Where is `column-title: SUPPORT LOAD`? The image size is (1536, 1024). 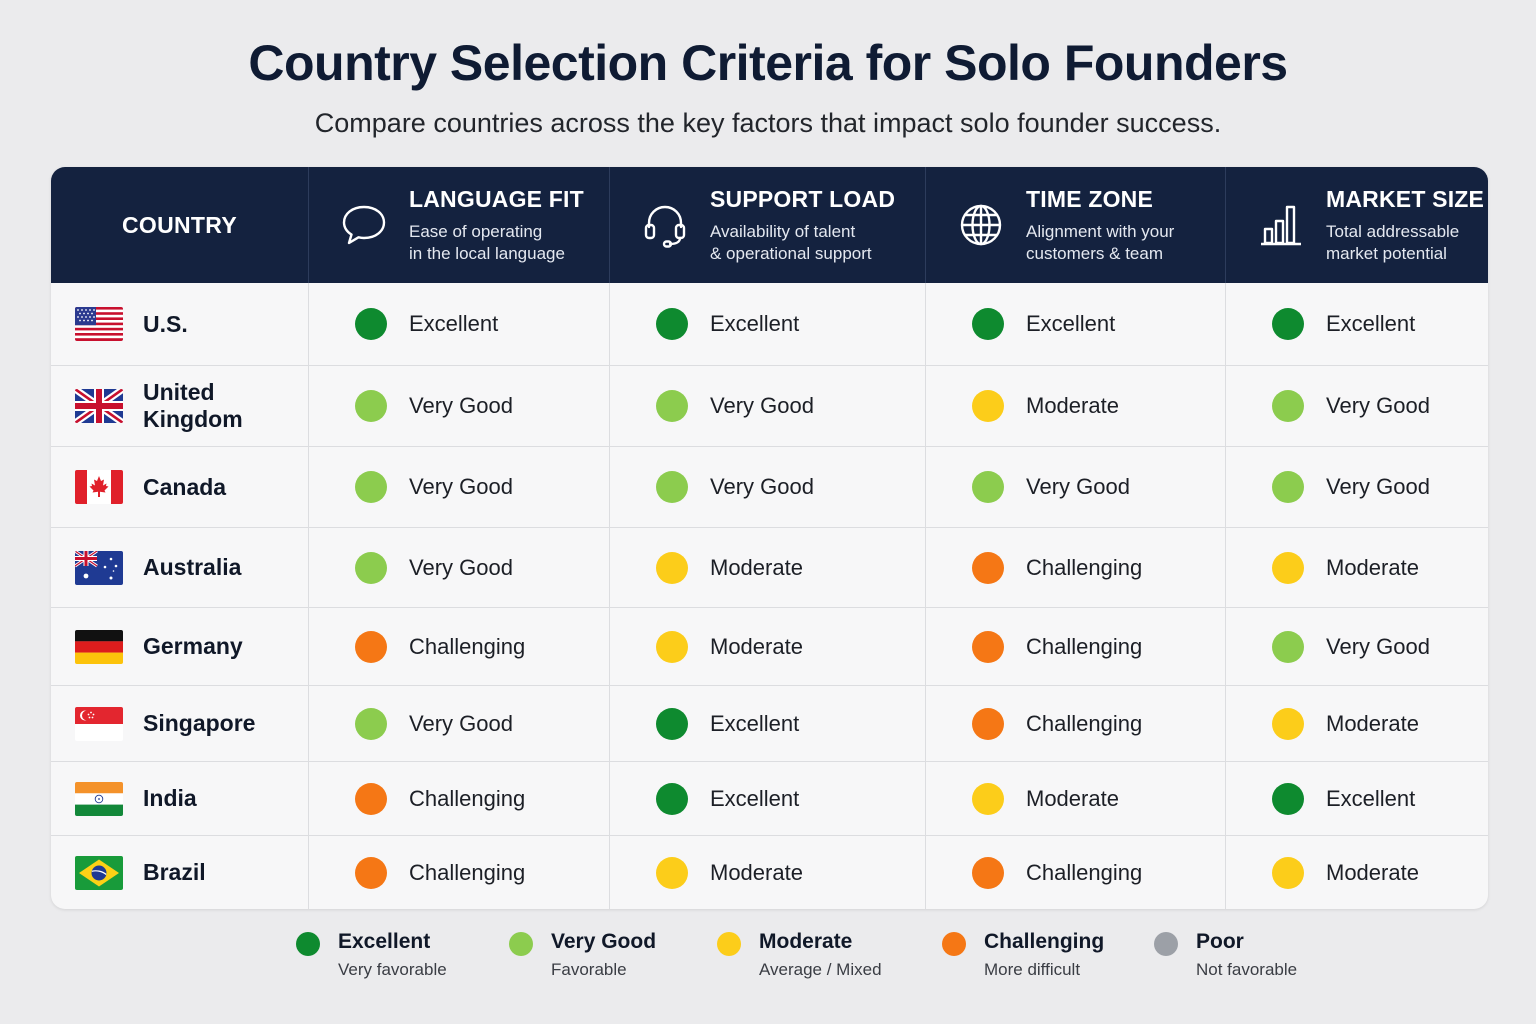
column-title: SUPPORT LOAD is located at coordinates (803, 198).